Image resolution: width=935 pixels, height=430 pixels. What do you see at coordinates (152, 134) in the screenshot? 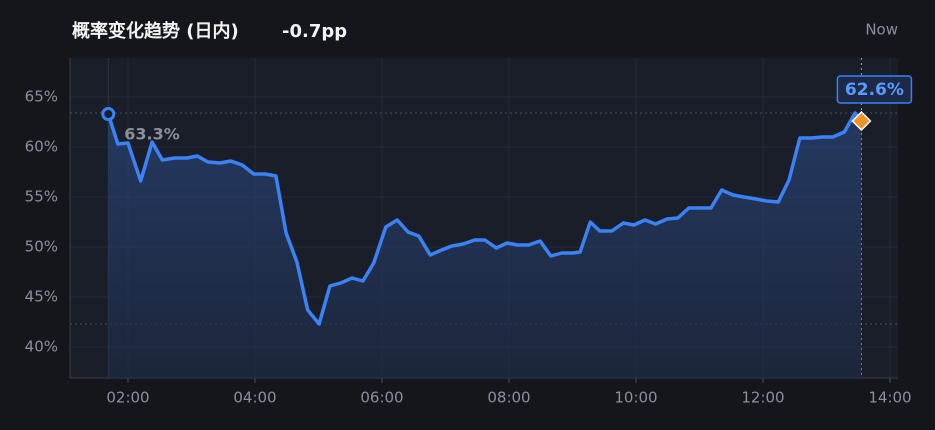
I see `start-label: 63.3%` at bounding box center [152, 134].